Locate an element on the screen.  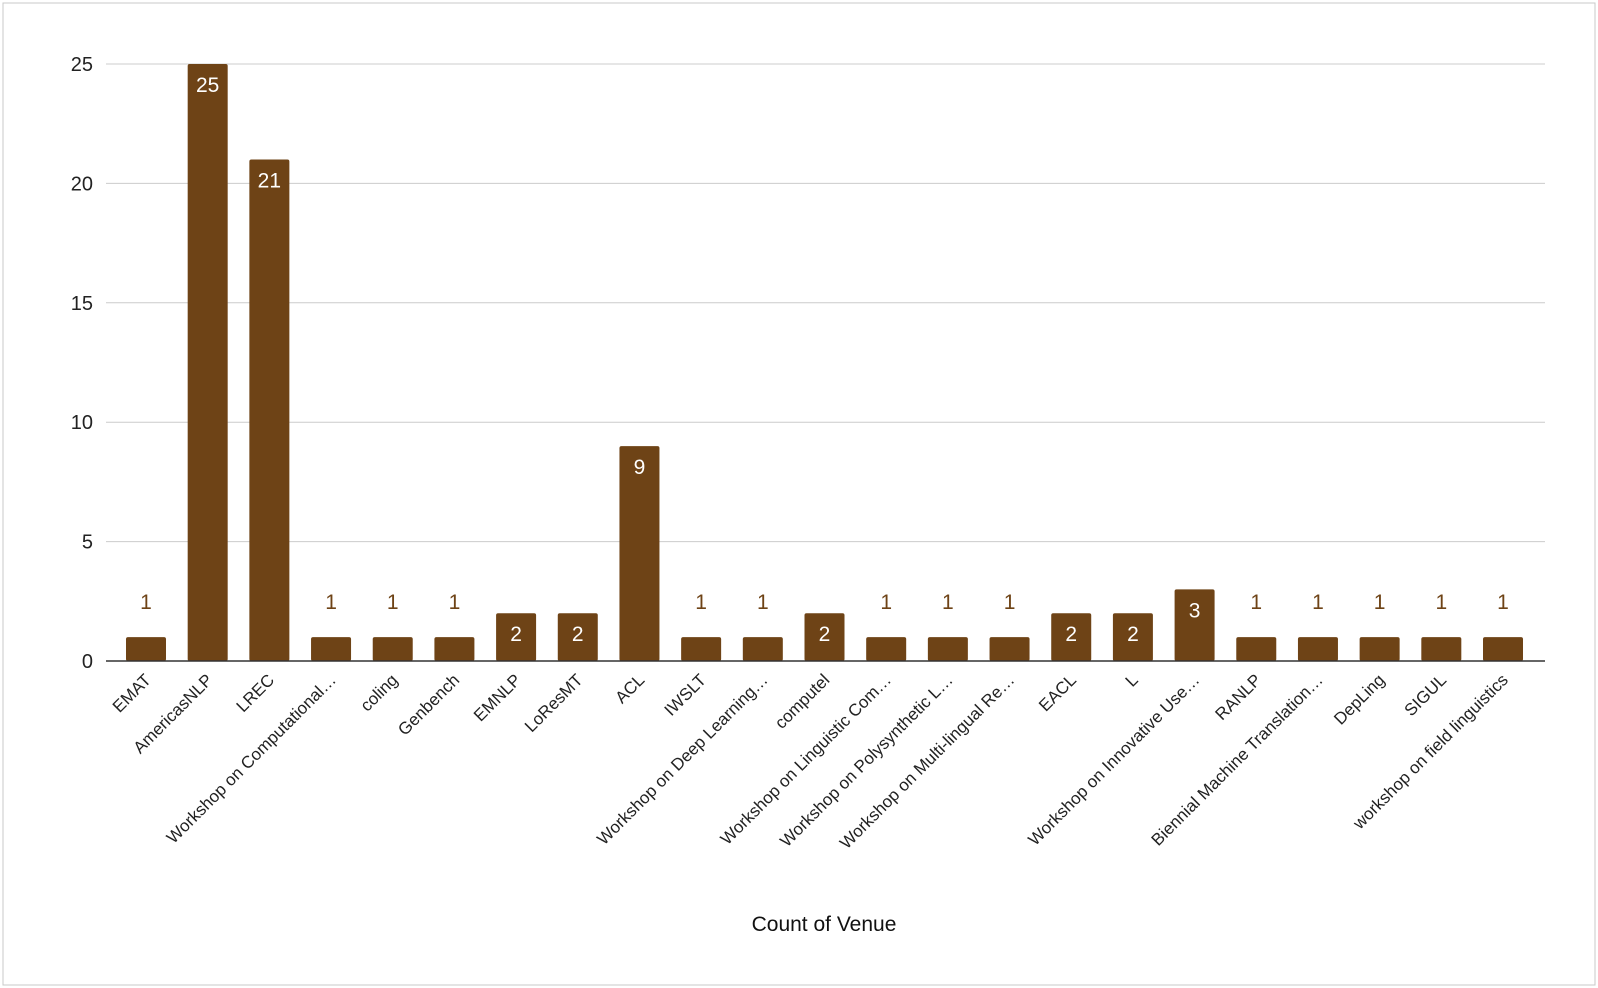
data-label: 9 is located at coordinates (640, 467).